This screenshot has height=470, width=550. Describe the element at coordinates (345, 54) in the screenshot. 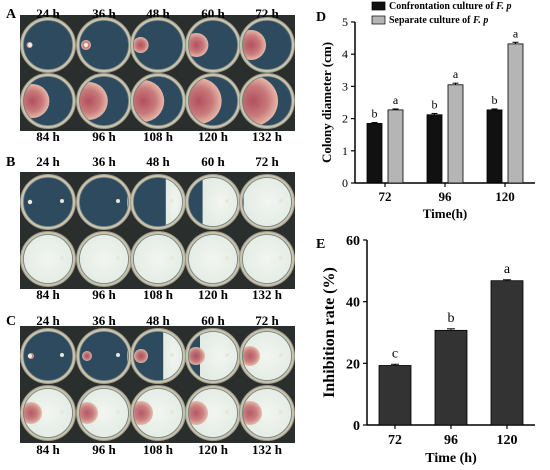

I see `y-tick-label: 4` at that location.